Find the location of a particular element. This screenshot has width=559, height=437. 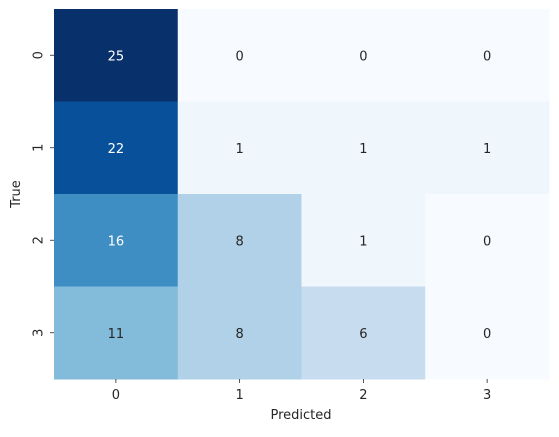

cell-annotation-1-1: 1 is located at coordinates (239, 149).